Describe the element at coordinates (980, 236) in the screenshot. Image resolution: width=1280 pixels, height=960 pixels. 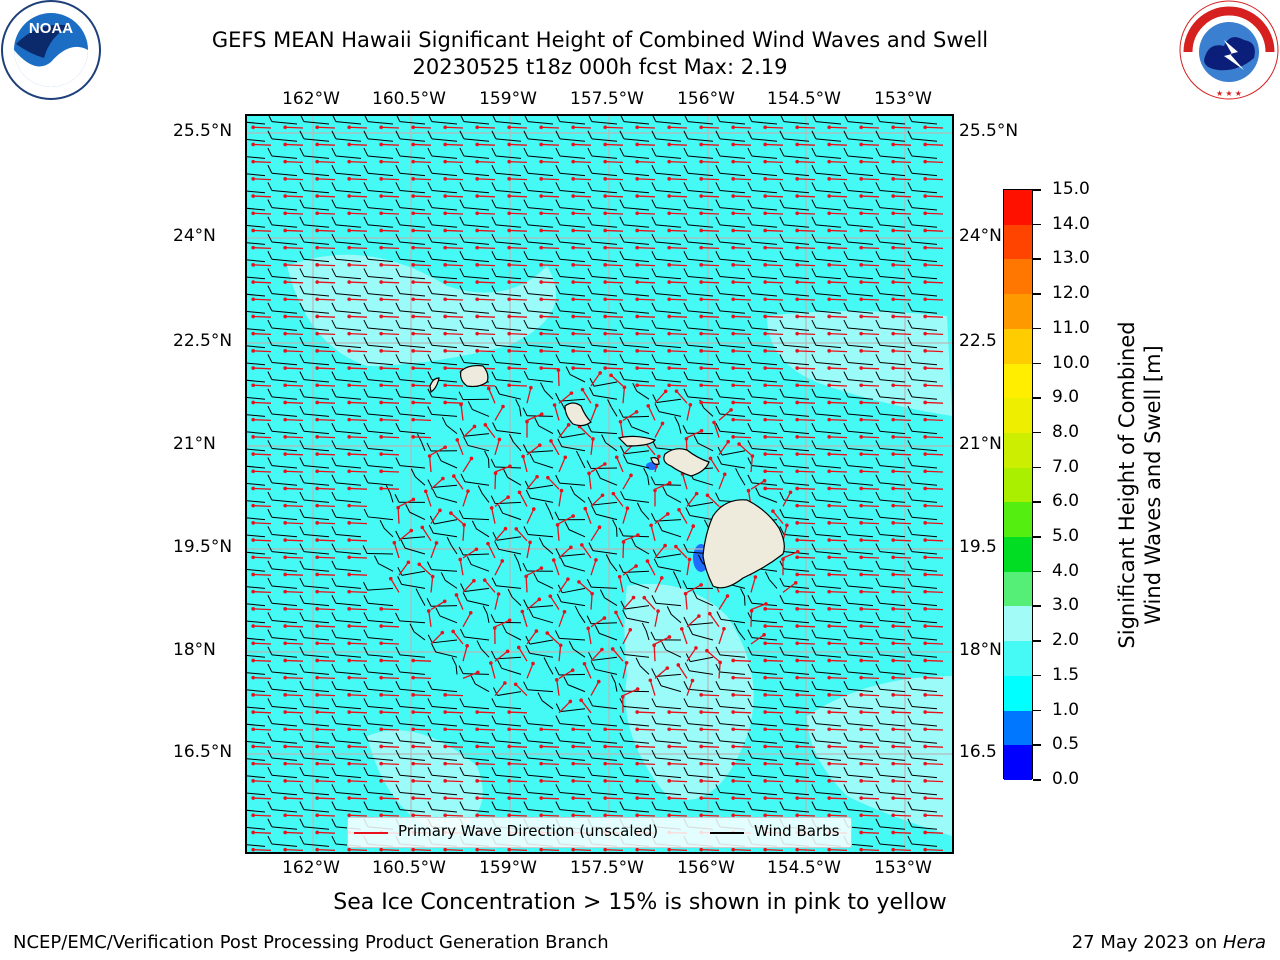
I see `lat-r-label: 24°N` at that location.